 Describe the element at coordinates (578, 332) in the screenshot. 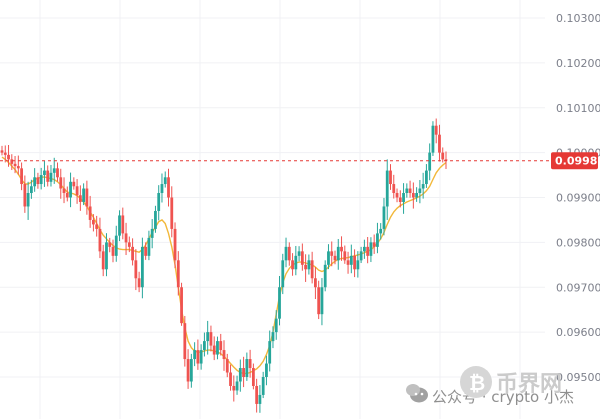

I see `y-tick-label: 0.09600` at that location.